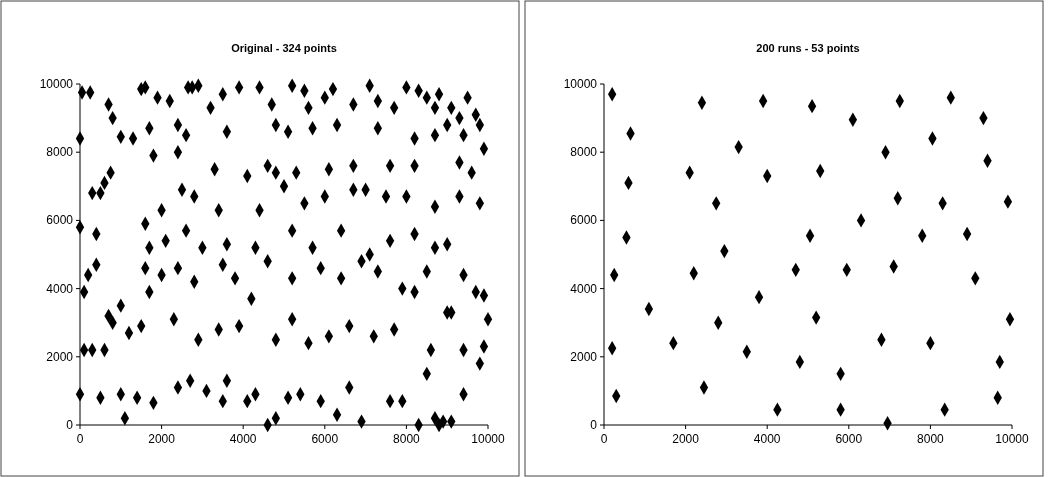  Describe the element at coordinates (808, 48) in the screenshot. I see `chart-title: 200 runs - 53 points` at that location.